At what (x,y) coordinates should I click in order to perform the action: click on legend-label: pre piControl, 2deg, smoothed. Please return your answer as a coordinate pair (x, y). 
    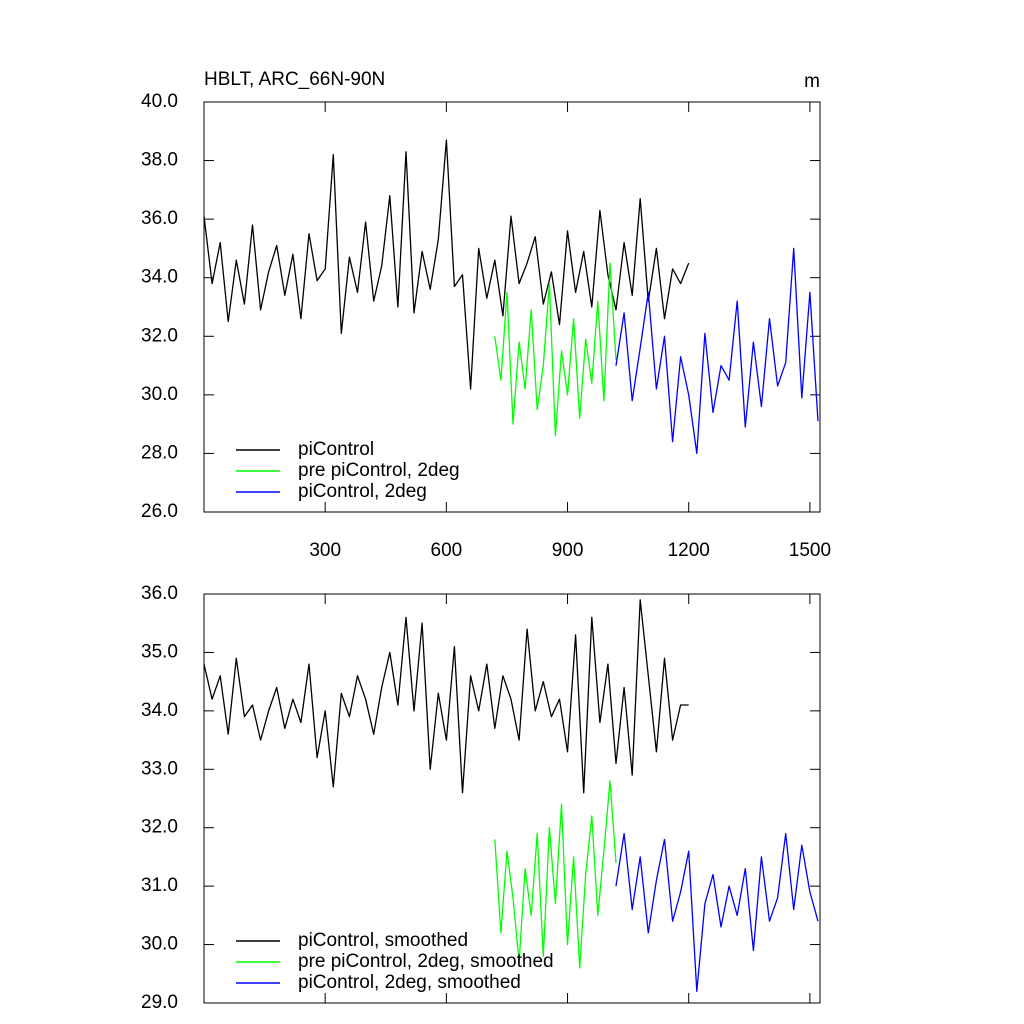
    Looking at the image, I should click on (426, 961).